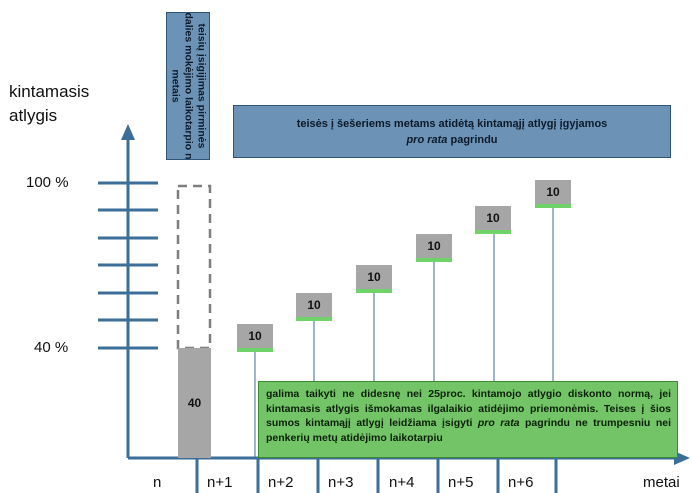 The width and height of the screenshot is (692, 493). Describe the element at coordinates (341, 482) in the screenshot. I see `x-tick-label: n+3` at that location.